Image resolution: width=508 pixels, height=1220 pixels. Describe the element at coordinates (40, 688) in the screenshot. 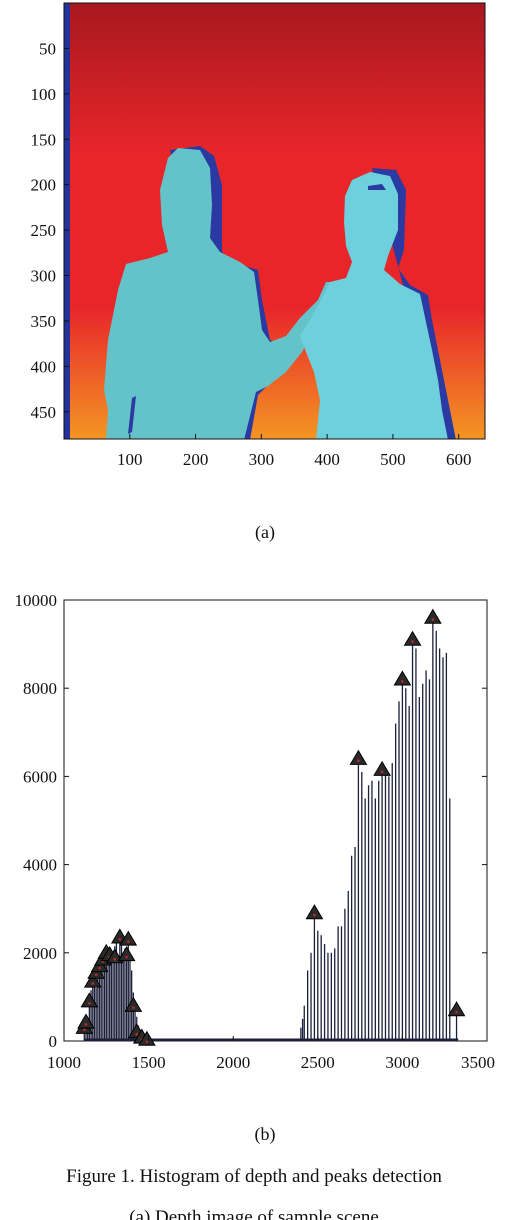

I see `y-tick-label: 8000` at that location.